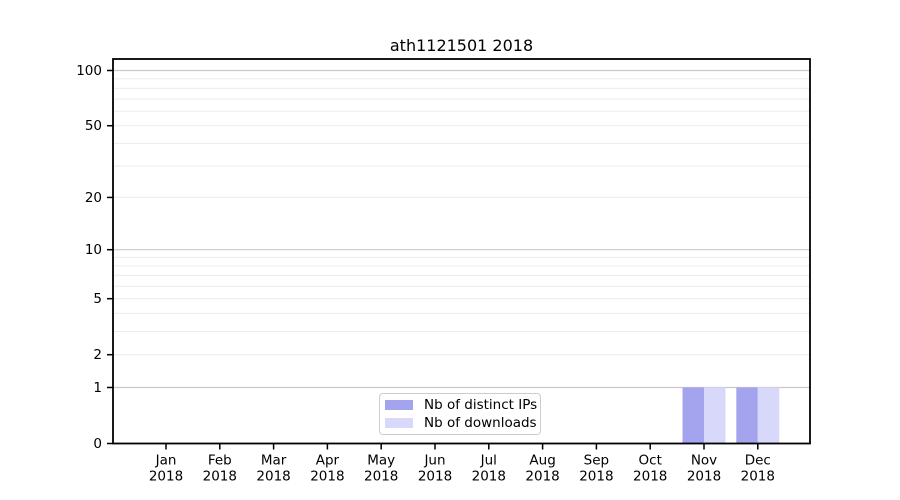 This screenshot has height=500, width=900. I want to click on legend-swatch-distinct-ips-icon, so click(399, 405).